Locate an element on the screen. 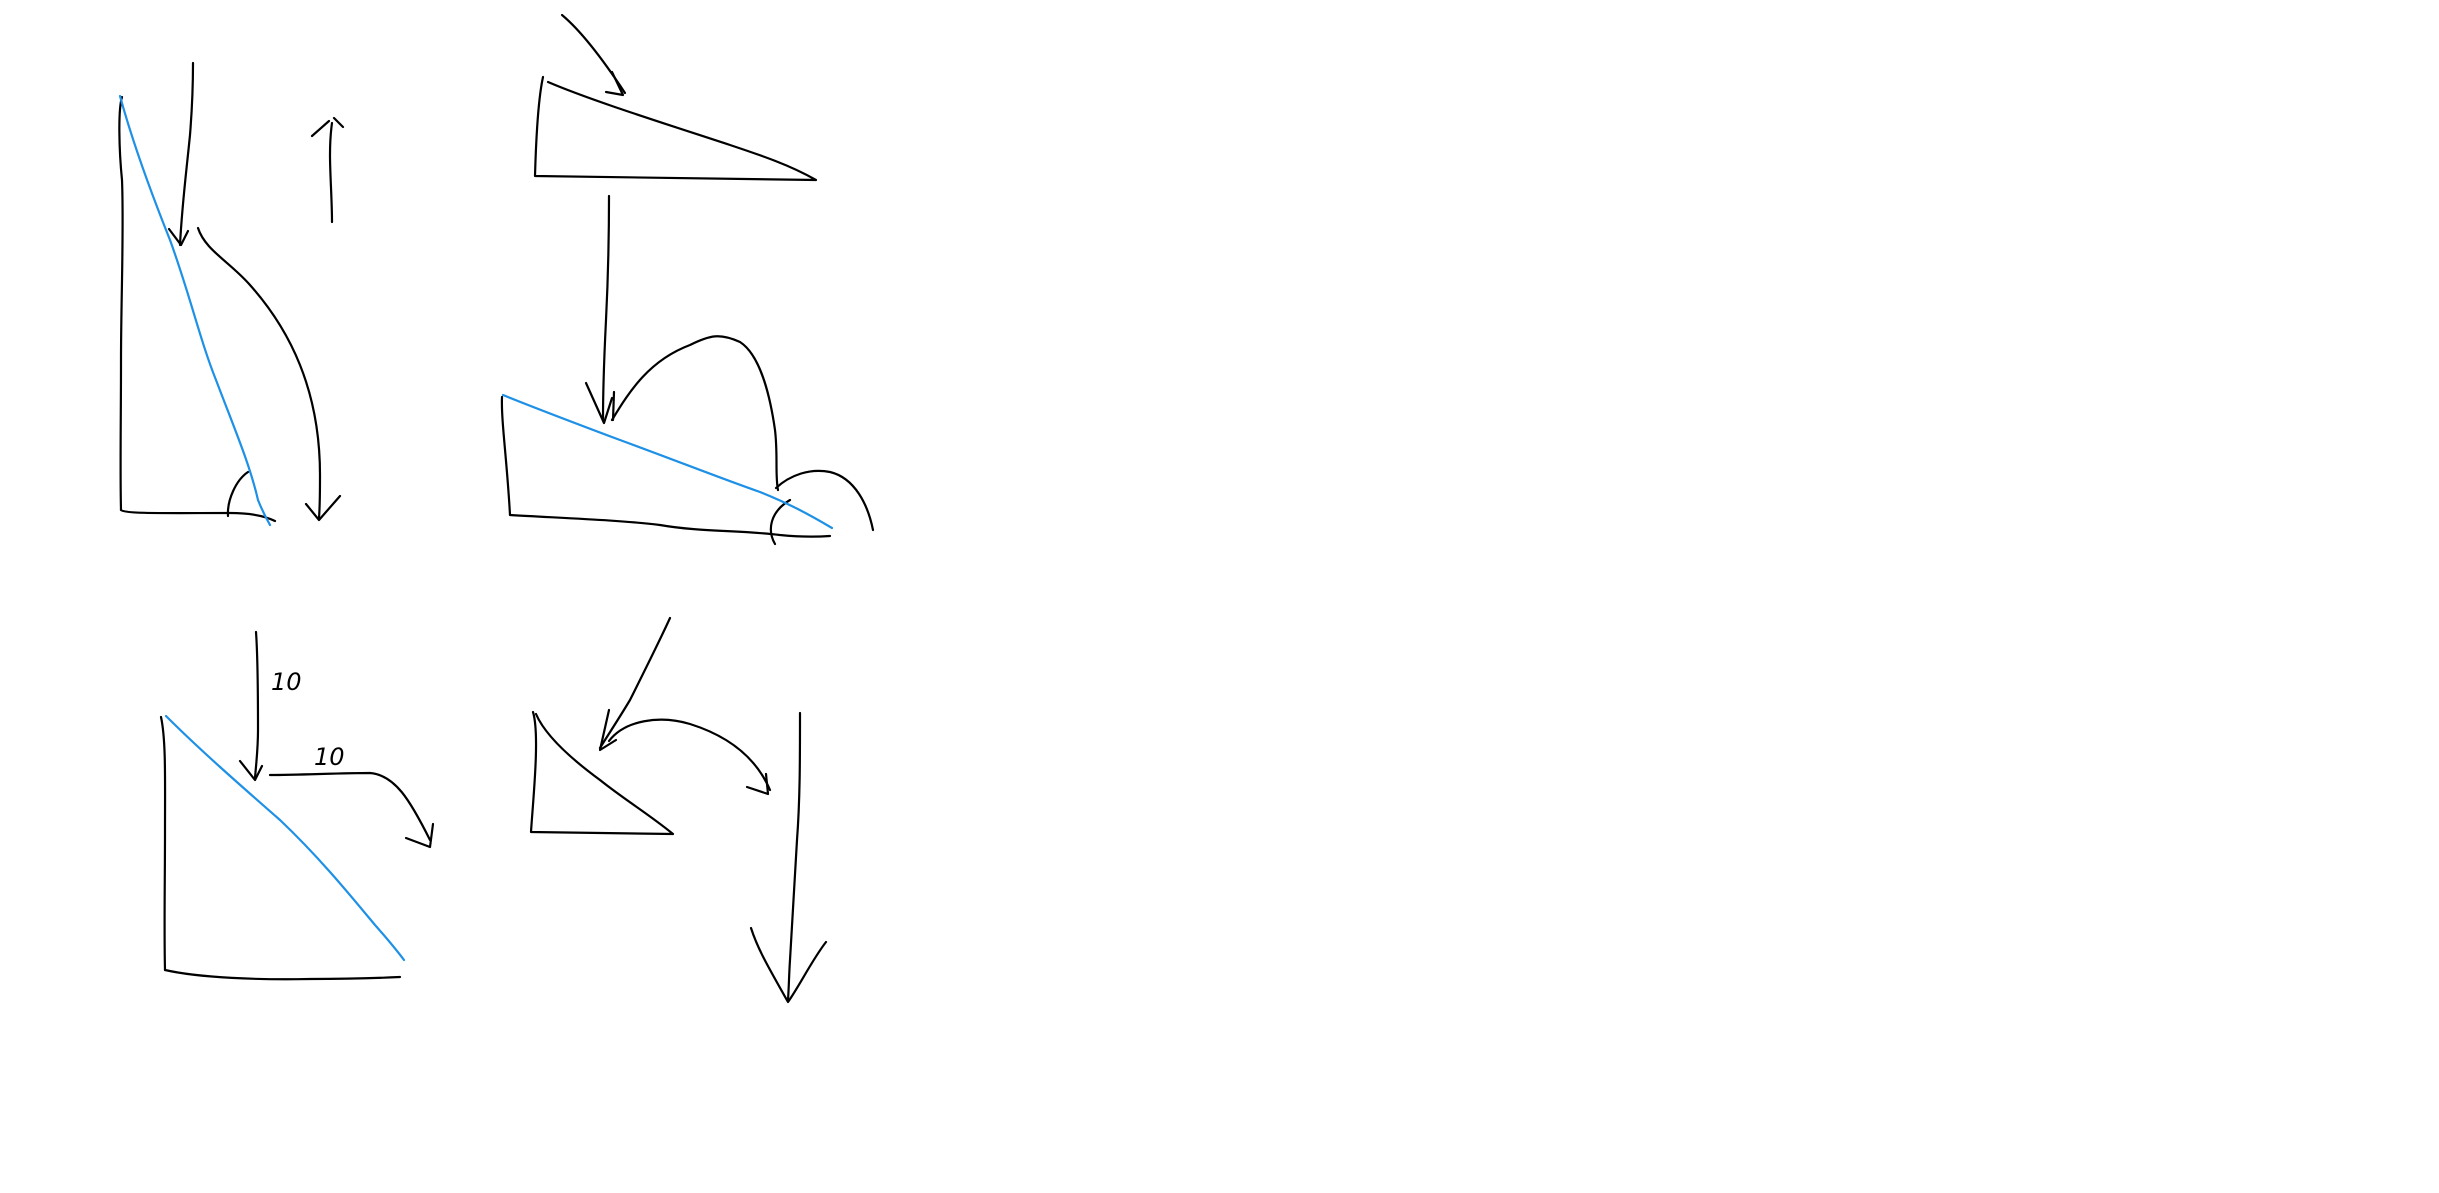 The height and width of the screenshot is (1193, 2439). vertical-arrow-head is located at coordinates (251, 770).